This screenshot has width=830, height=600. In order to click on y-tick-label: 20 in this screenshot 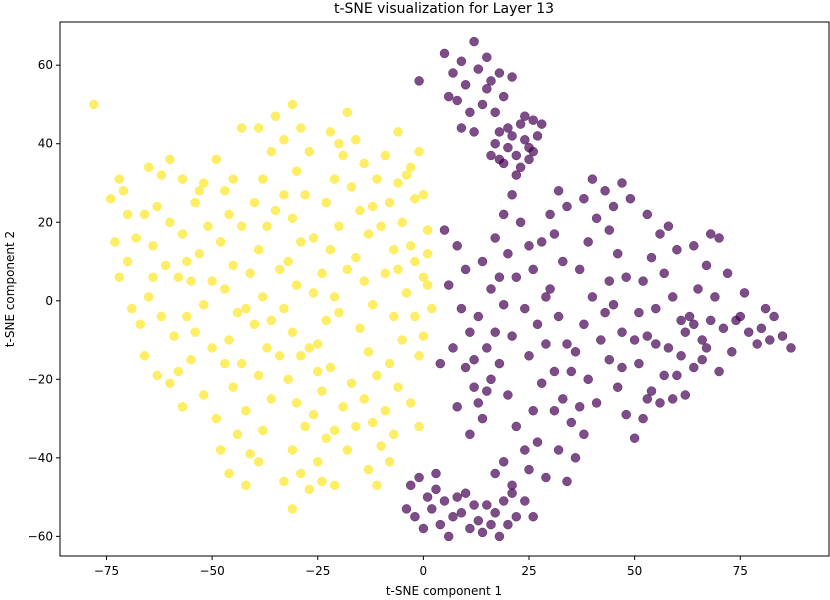, I will do `click(45, 222)`.